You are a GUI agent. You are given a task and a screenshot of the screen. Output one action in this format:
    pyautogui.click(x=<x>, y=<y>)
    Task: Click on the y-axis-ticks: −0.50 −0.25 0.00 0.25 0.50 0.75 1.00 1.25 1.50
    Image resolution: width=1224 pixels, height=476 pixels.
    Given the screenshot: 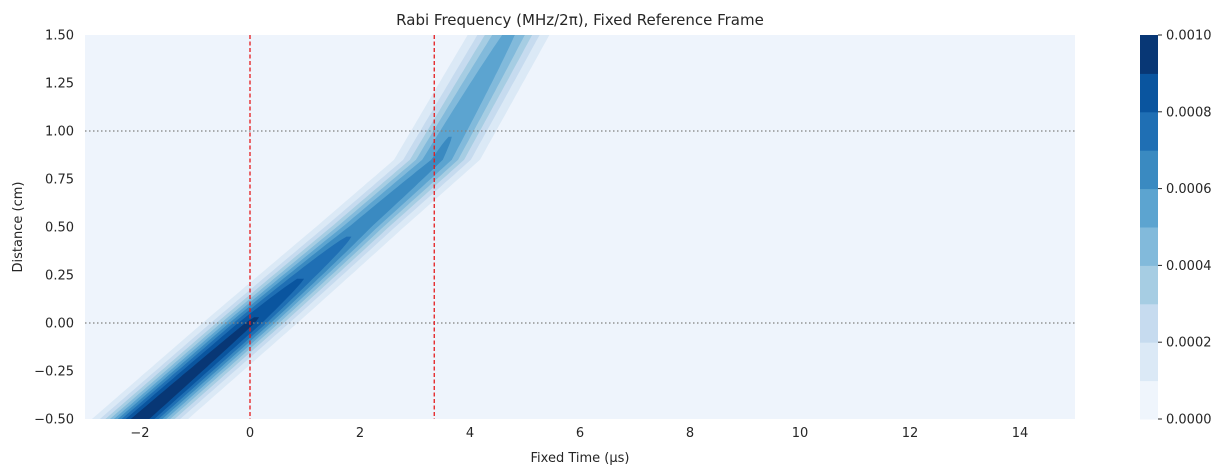 What is the action you would take?
    pyautogui.click(x=54, y=228)
    